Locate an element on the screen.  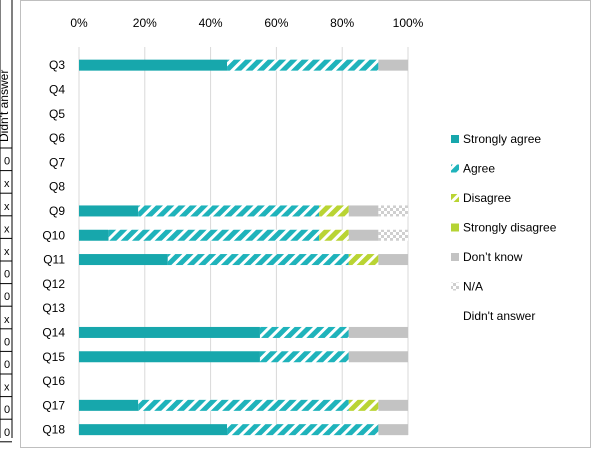
category-label: Q6 is located at coordinates (57, 138).